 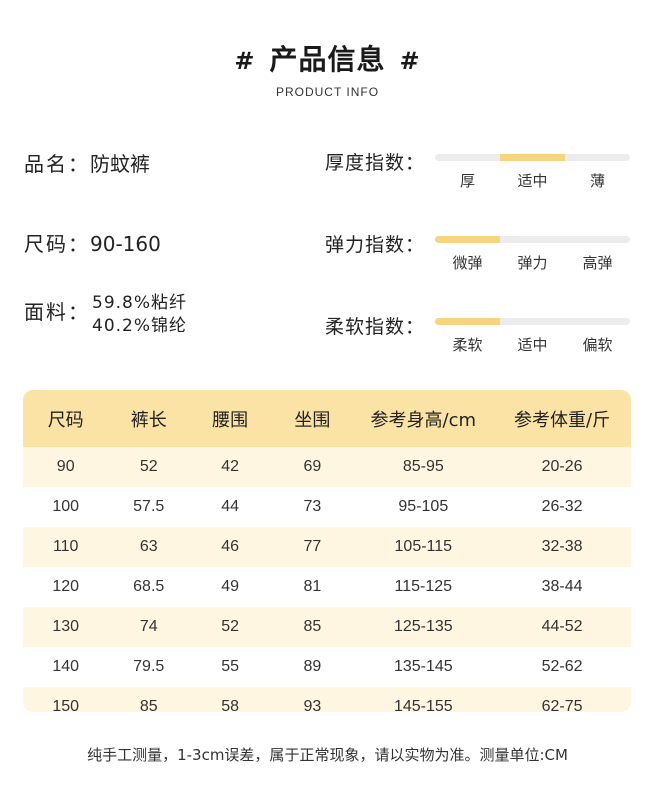 What do you see at coordinates (149, 627) in the screenshot?
I see `table-cell: 74` at bounding box center [149, 627].